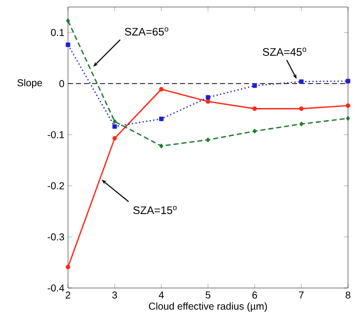  Describe the element at coordinates (56, 288) in the screenshot. I see `y-tick-label: -0.4` at that location.